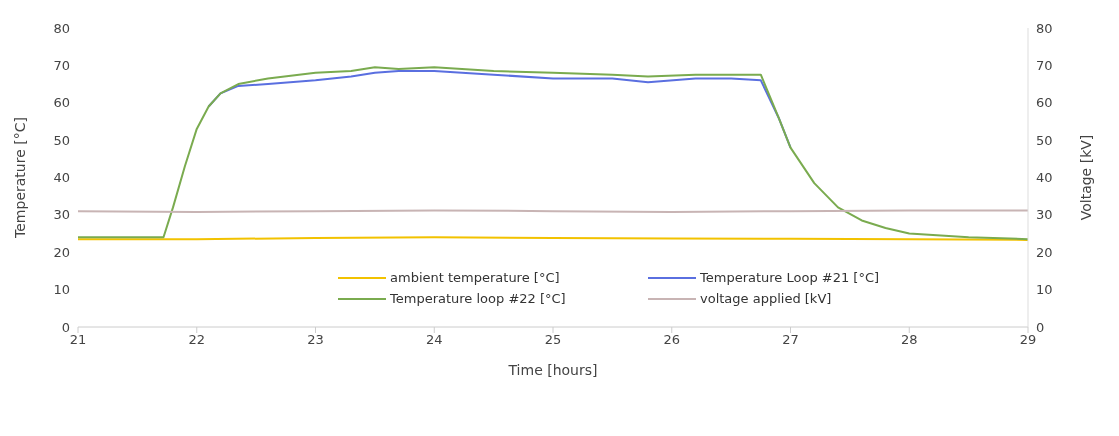 The height and width of the screenshot is (436, 1119). What do you see at coordinates (61, 28) in the screenshot?
I see `y-tick-label: 80` at bounding box center [61, 28].